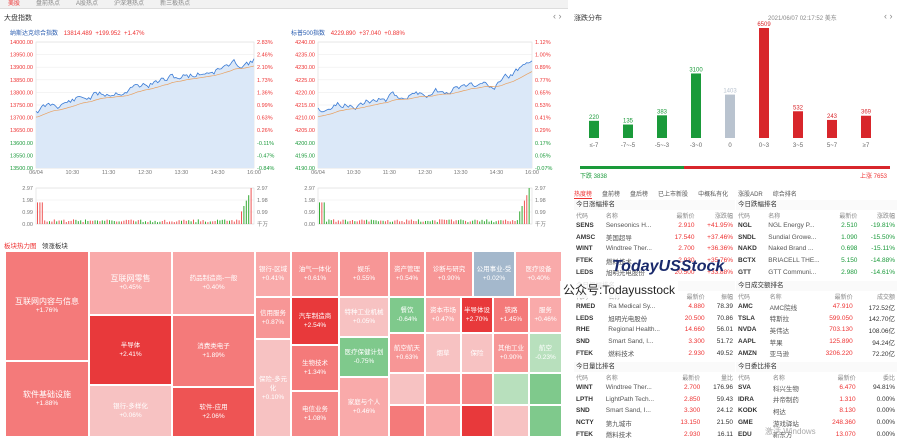 The image size is (900, 444). I want to click on table-row: BCTX BRIACELL THE... 5.150 -14.88%, so click(816, 261).